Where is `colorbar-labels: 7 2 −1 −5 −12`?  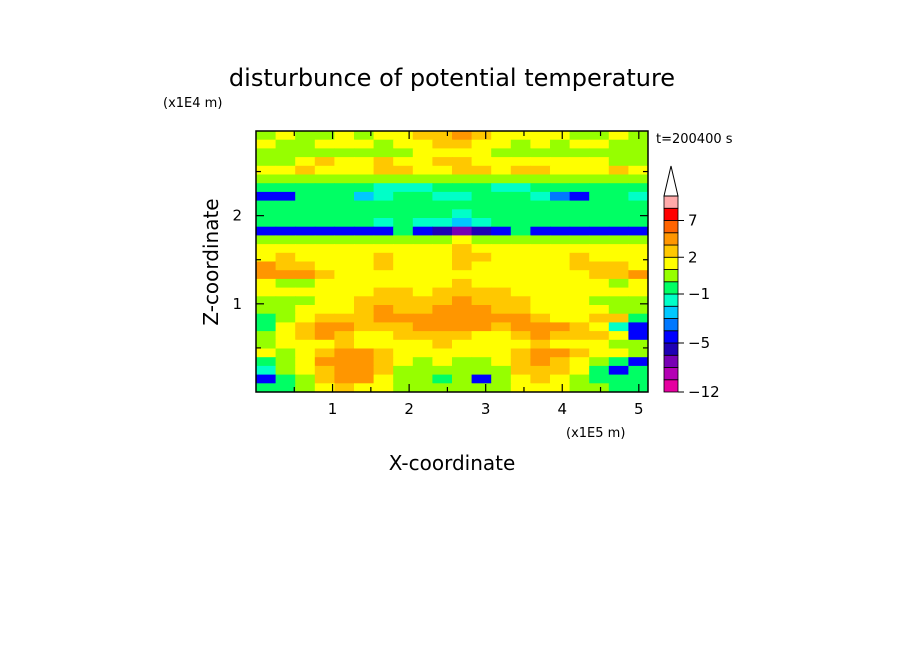
colorbar-labels: 7 2 −1 −5 −12 is located at coordinates (699, 306).